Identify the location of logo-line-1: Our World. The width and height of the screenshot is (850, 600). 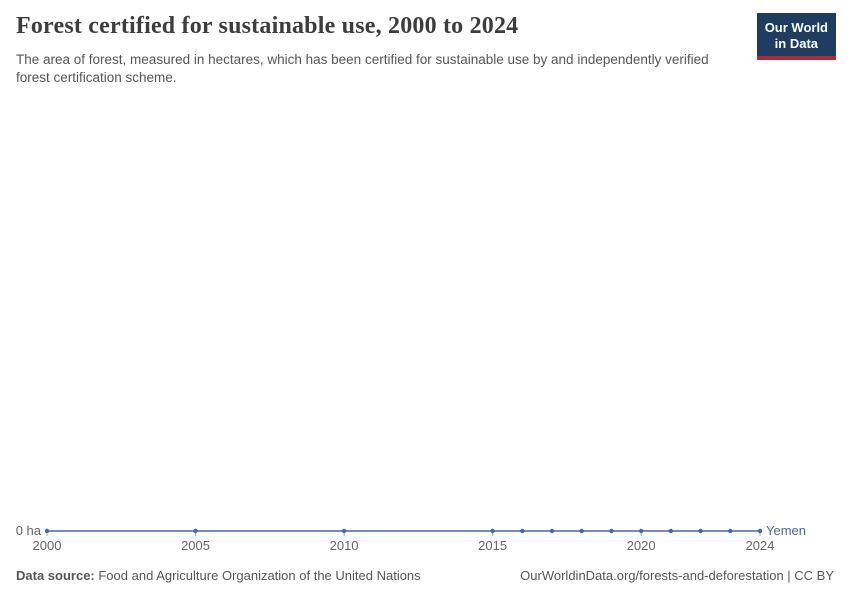
(796, 27).